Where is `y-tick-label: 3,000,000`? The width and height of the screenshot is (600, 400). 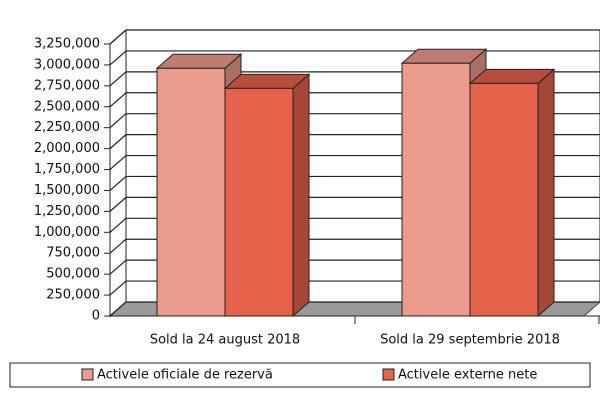
y-tick-label: 3,000,000 is located at coordinates (67, 64).